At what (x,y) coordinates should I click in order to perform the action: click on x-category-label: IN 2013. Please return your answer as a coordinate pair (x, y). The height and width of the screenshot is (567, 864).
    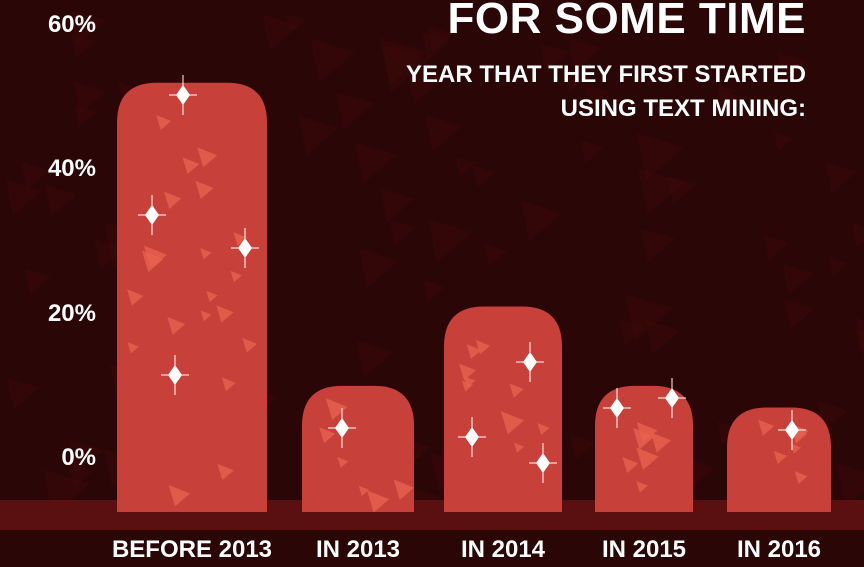
    Looking at the image, I should click on (358, 549).